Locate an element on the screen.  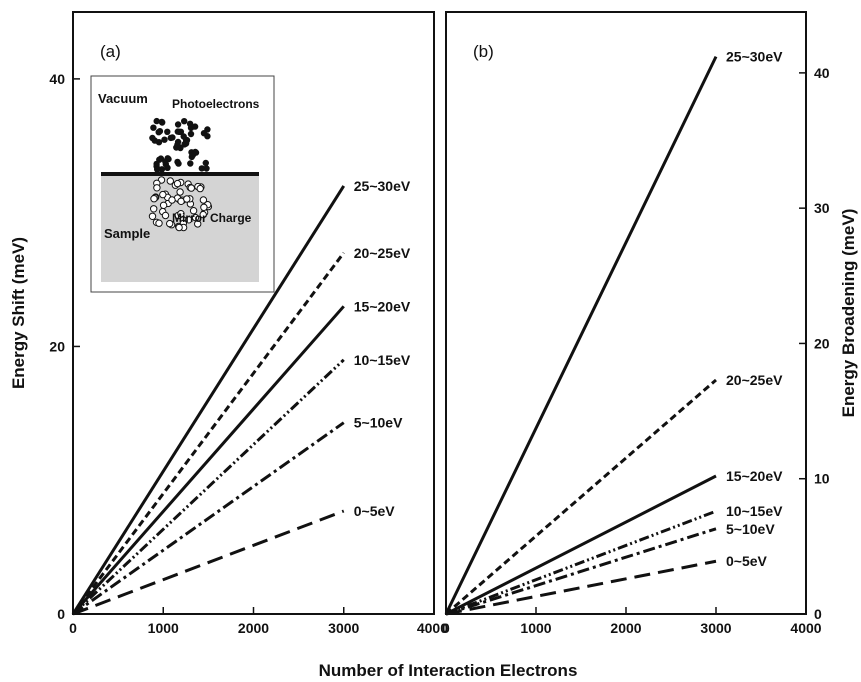
panel-label: (a) is located at coordinates (110, 51).